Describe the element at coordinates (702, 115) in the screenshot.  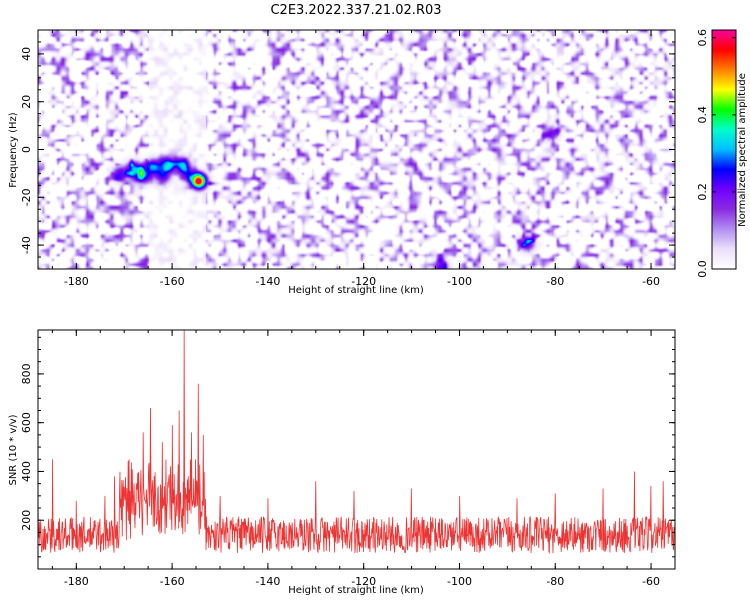
I see `colorbar-tick-label: 0.4` at that location.